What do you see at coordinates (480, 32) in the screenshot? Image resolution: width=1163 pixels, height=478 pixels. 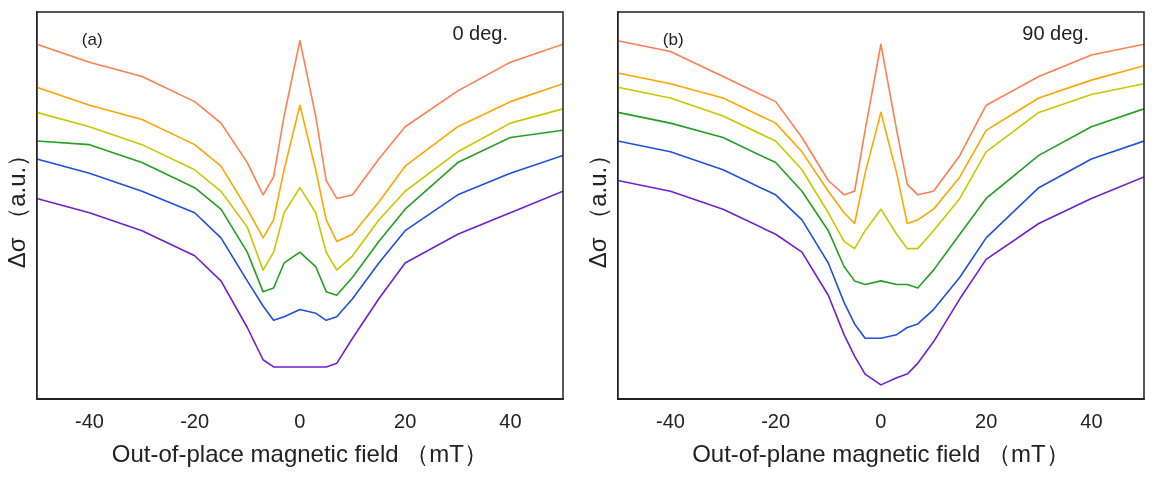 I see `annotation: 0 deg.` at bounding box center [480, 32].